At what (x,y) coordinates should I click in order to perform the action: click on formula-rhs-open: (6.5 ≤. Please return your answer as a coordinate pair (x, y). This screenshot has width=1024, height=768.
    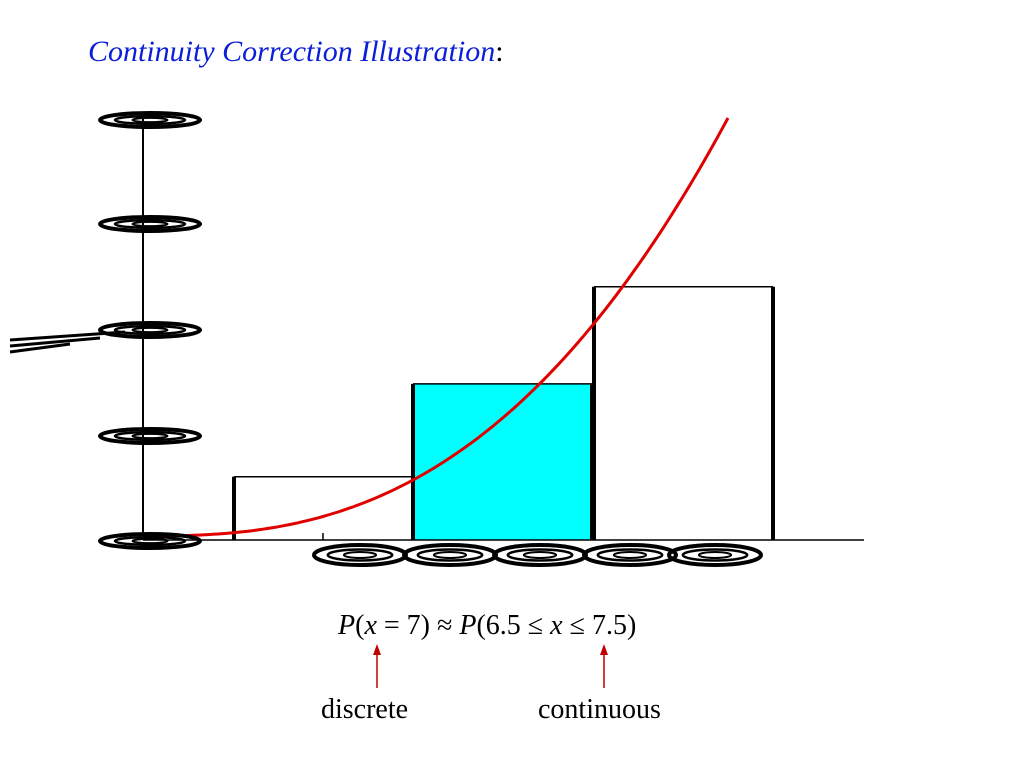
    Looking at the image, I should click on (513, 625).